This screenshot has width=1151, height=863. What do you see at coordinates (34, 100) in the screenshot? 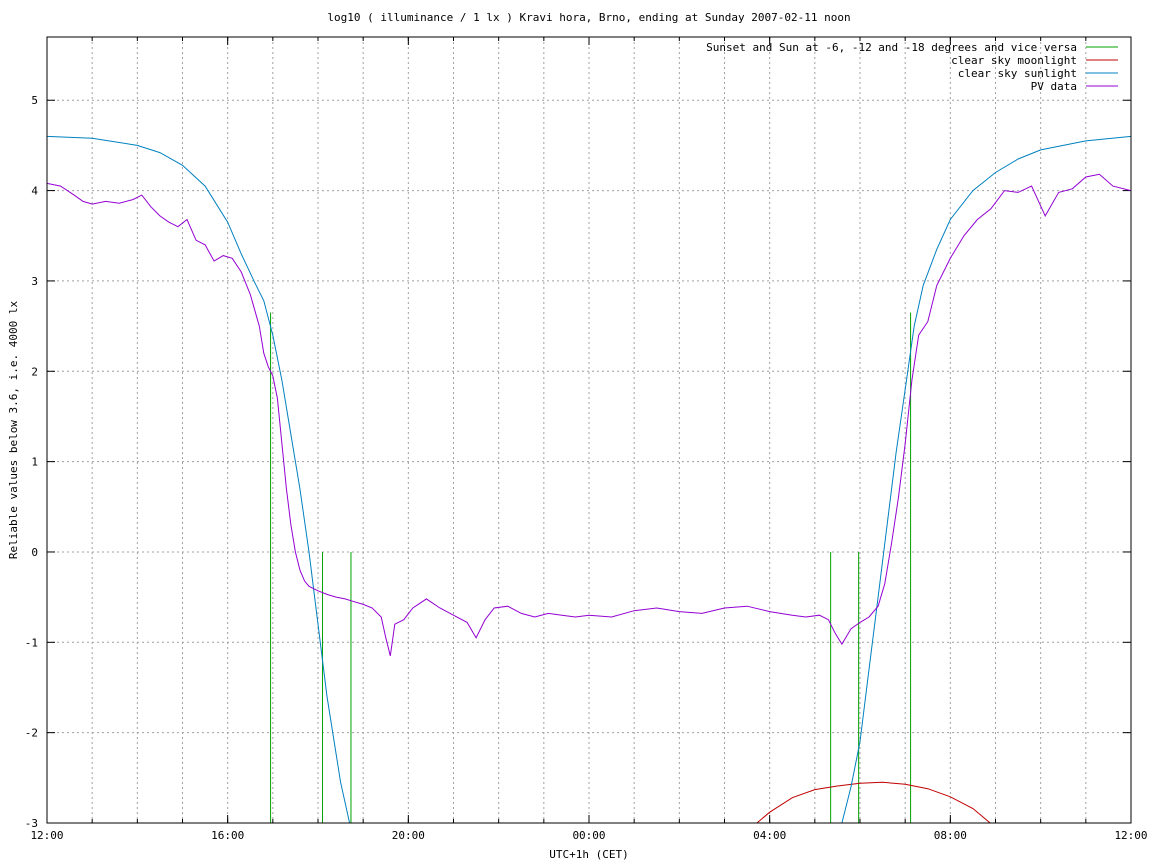
I see `y-tick-label: 5` at bounding box center [34, 100].